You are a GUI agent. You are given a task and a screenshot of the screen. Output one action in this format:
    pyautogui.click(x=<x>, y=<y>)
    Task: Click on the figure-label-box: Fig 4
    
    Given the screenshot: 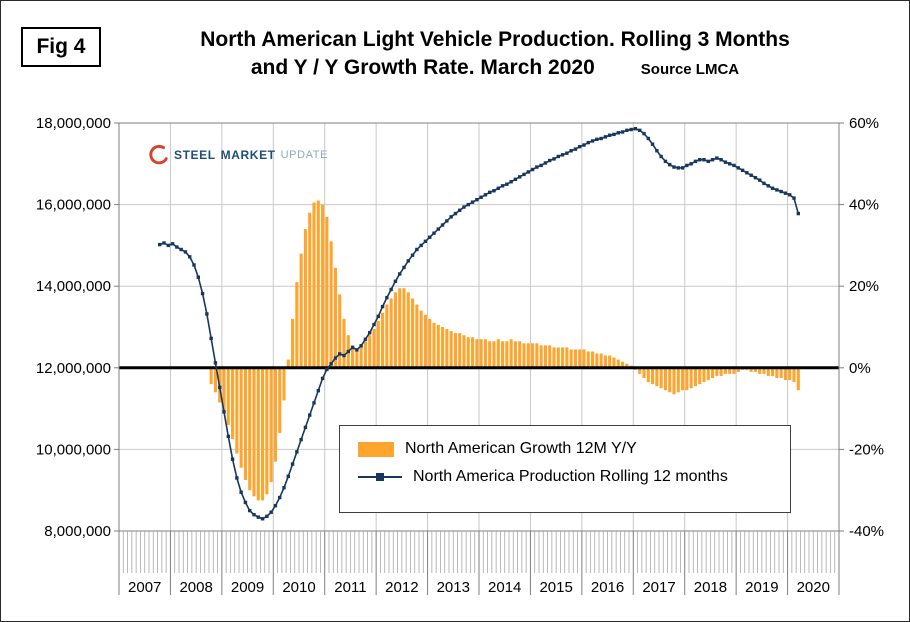 What is the action you would take?
    pyautogui.click(x=61, y=47)
    